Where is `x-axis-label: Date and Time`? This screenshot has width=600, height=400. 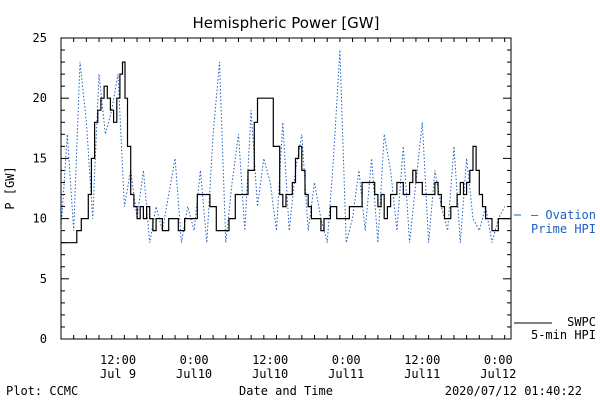
x-axis-label: Date and Time is located at coordinates (286, 391).